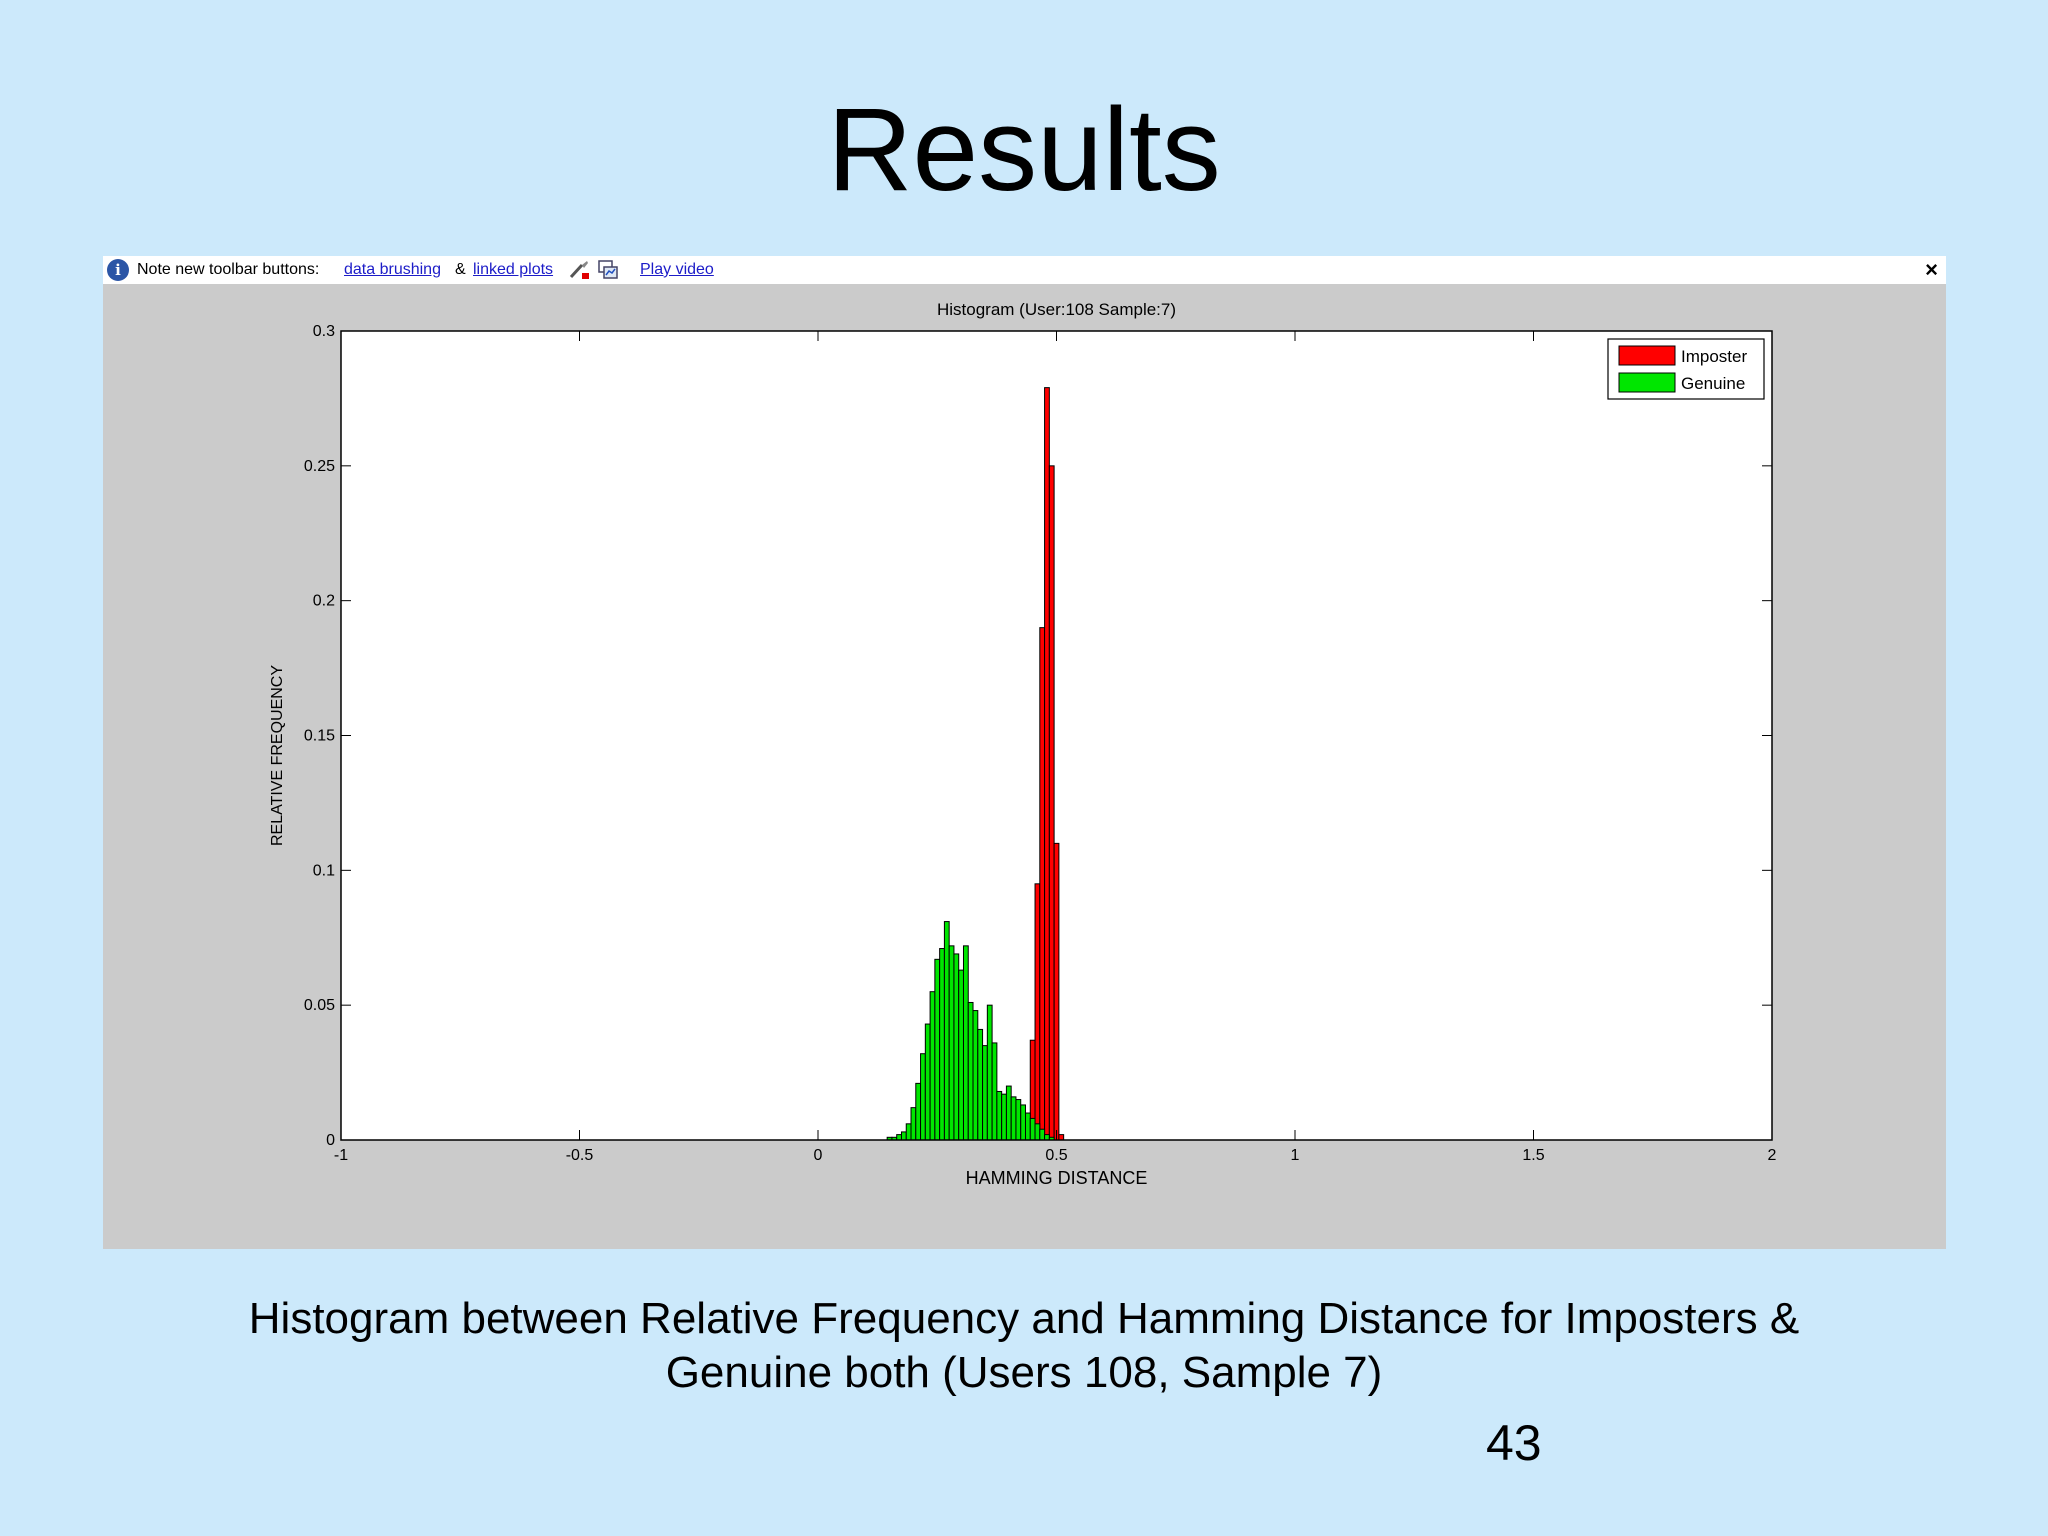 The image size is (2048, 1536). I want to click on linked-plots-icon, so click(608, 270).